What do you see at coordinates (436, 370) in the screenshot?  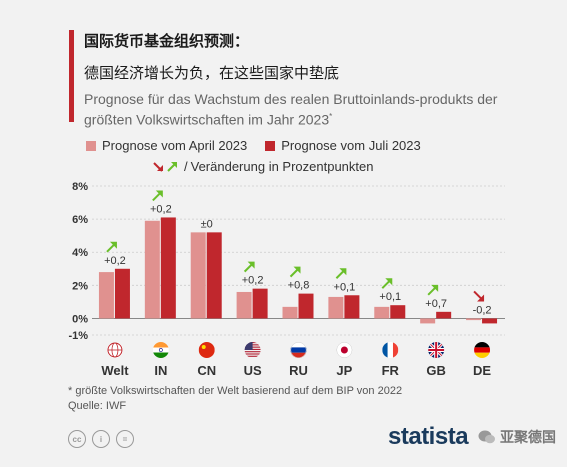 I see `x-tick-label: GB` at bounding box center [436, 370].